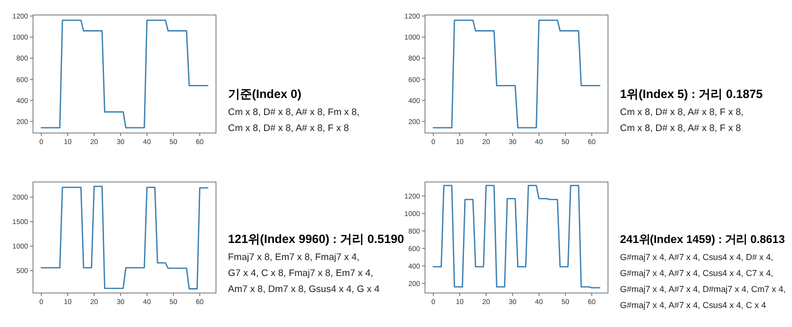  What do you see at coordinates (702, 240) in the screenshot?
I see `text: 241위(Index 1459) : 거리 0.8613` at bounding box center [702, 240].